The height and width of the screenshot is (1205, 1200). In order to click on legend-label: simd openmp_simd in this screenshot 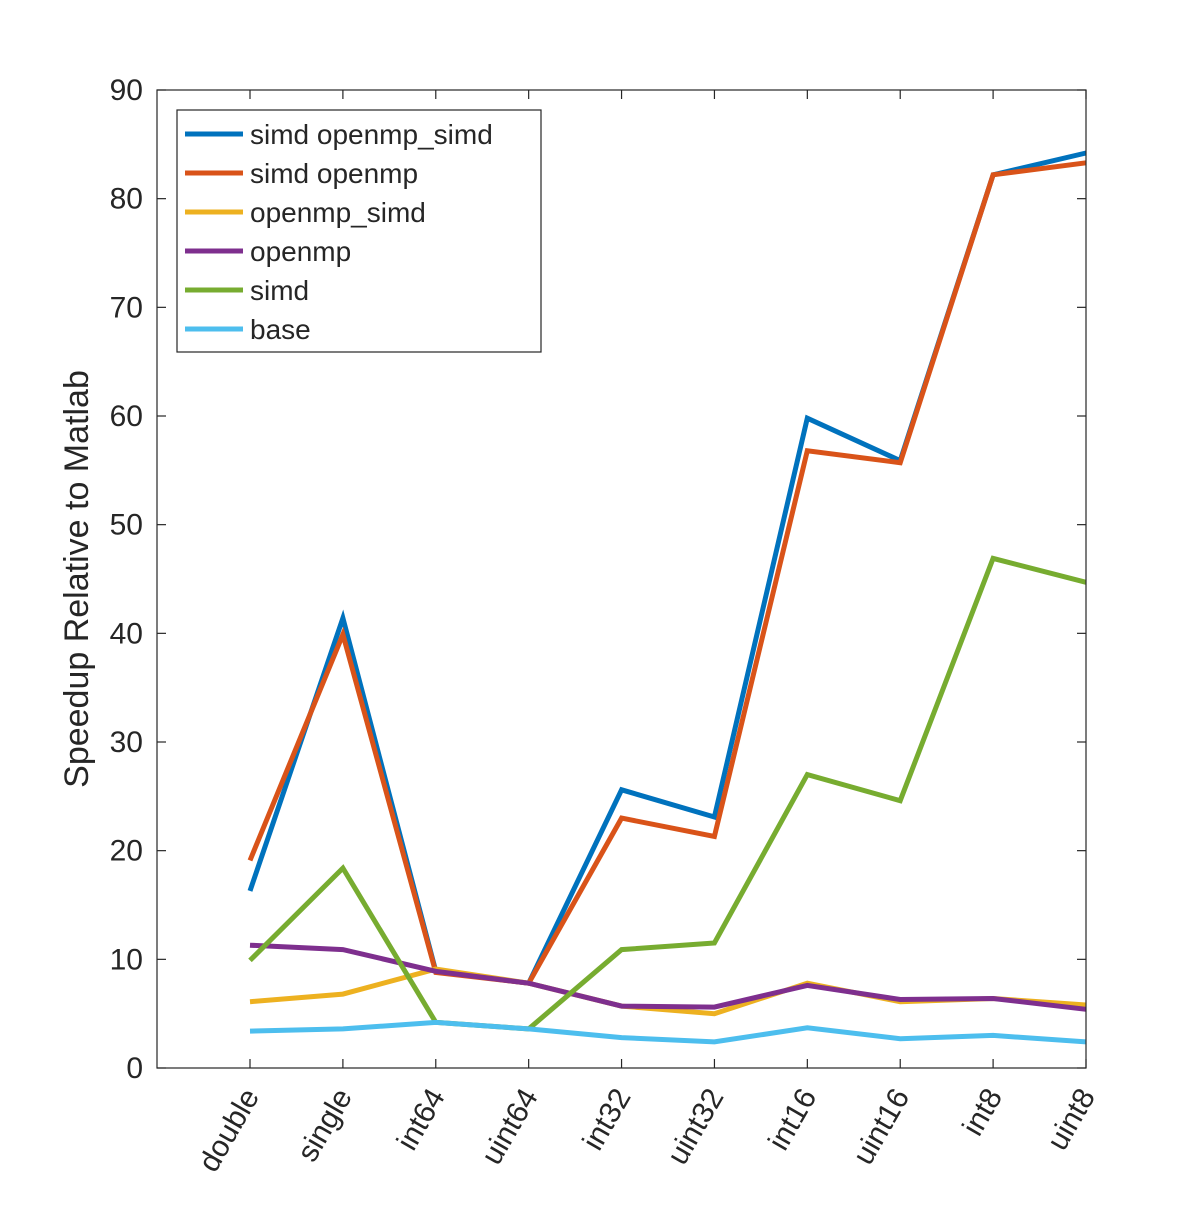, I will do `click(371, 134)`.